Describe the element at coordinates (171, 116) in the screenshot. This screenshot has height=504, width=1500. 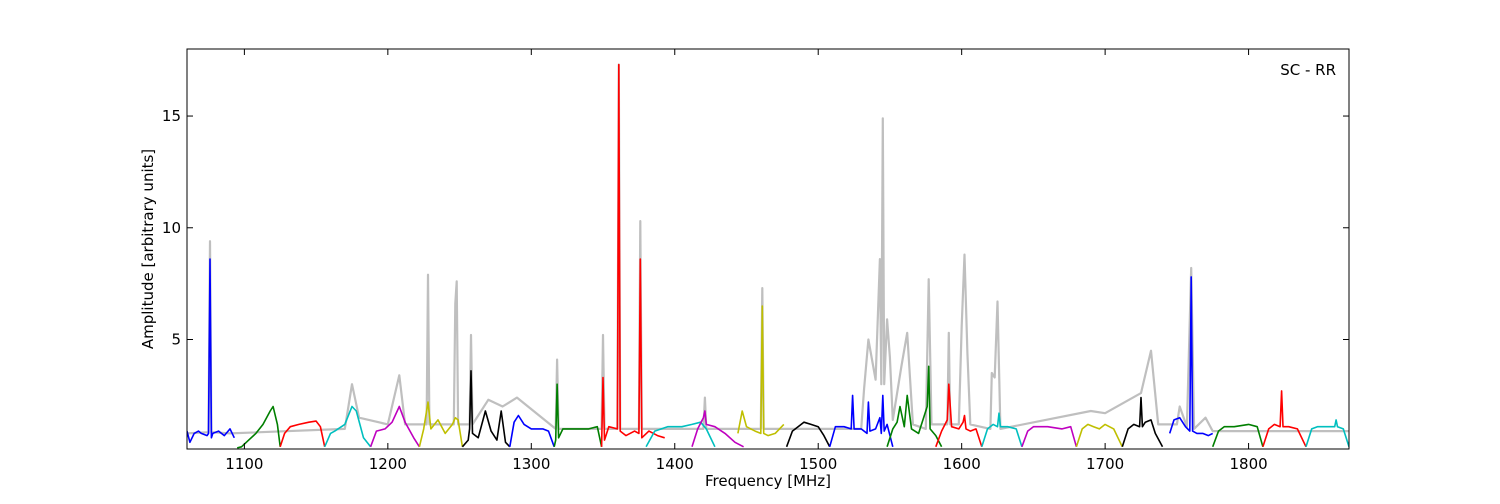
I see `y-tick-label: 15` at that location.